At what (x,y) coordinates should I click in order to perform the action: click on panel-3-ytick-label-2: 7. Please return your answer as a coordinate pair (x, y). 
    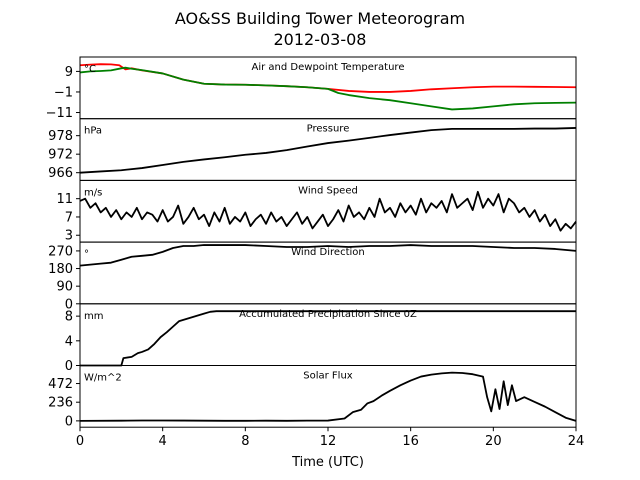
    Looking at the image, I should click on (69, 217).